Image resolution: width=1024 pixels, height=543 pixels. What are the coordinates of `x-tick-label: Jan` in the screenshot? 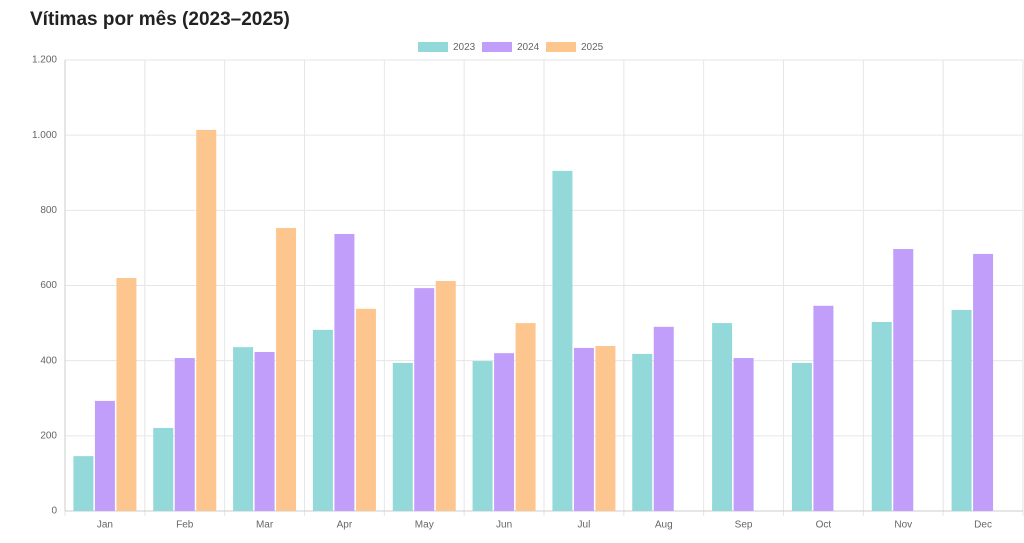 It's located at (105, 525).